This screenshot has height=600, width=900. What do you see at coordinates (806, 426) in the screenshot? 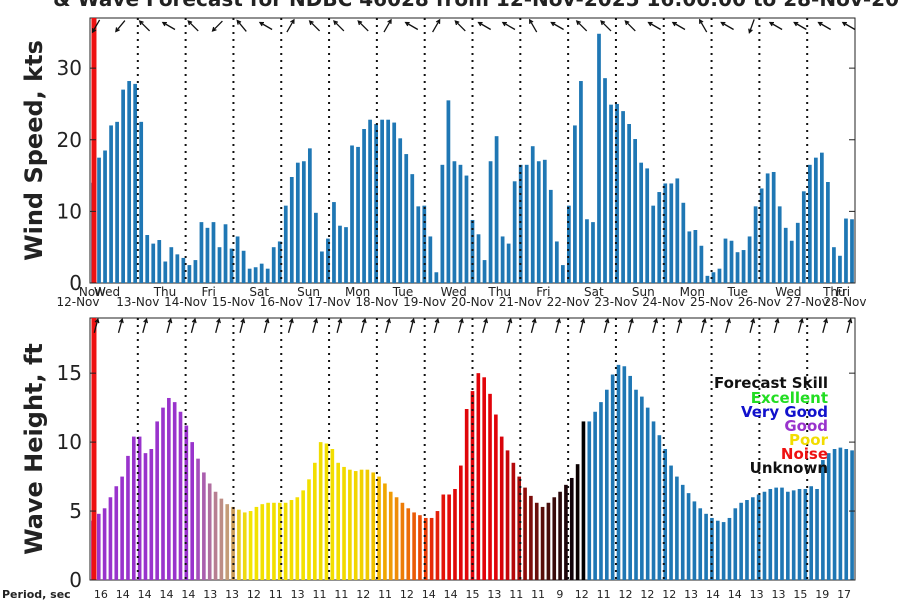
I see `legend-item-good: Good` at bounding box center [806, 426].